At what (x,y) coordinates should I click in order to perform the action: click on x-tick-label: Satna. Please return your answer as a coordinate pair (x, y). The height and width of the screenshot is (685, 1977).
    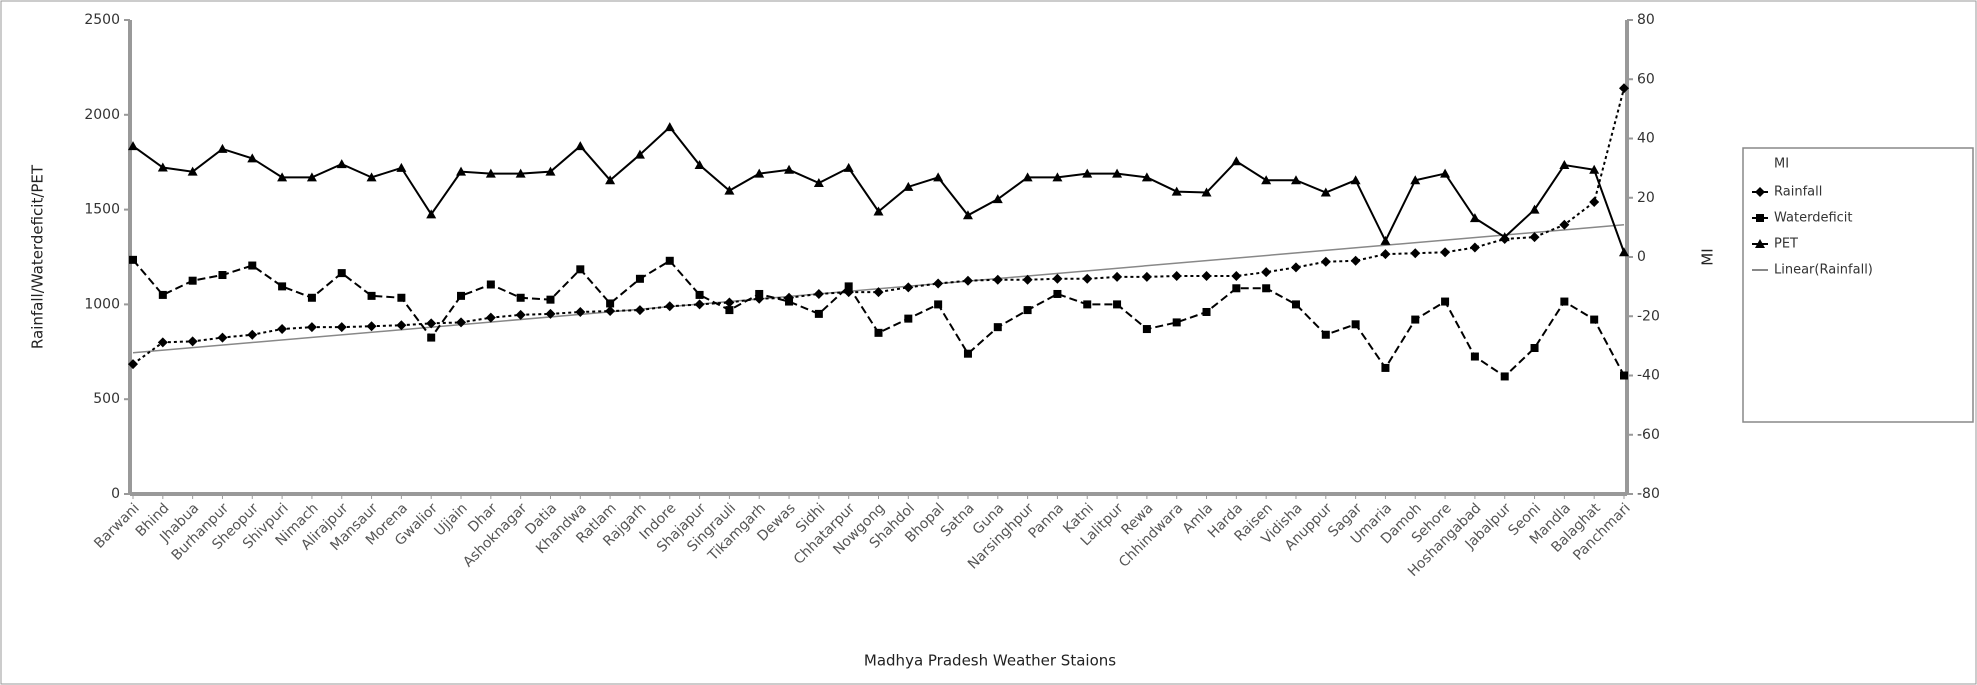
    Looking at the image, I should click on (958, 520).